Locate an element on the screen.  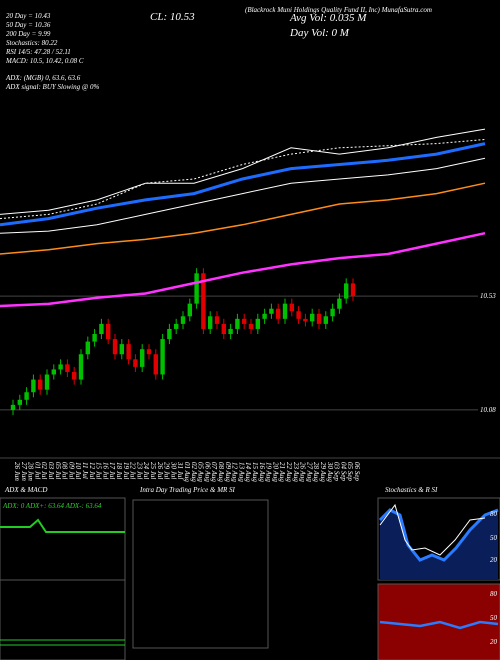
rsi-line is located at coordinates (439, 625).